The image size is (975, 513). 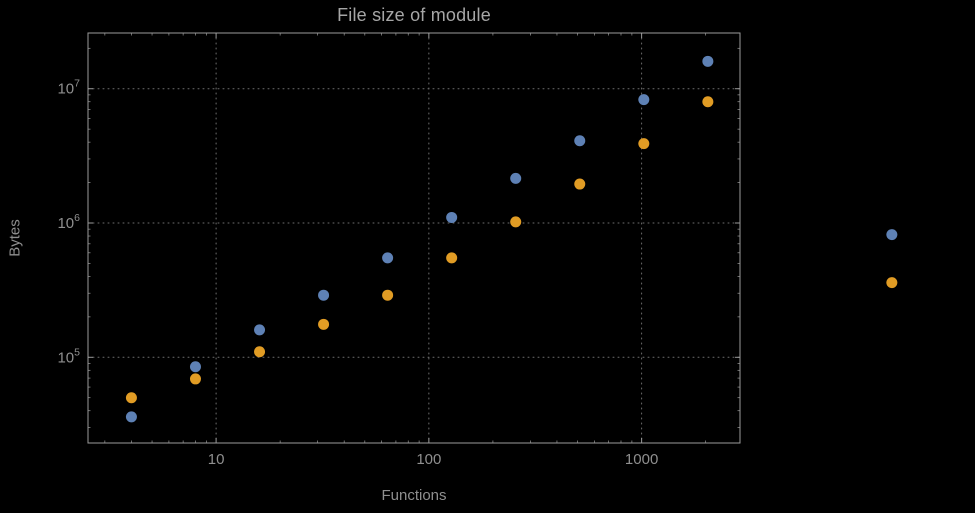 I want to click on x-tick-label: 10, so click(x=216, y=459).